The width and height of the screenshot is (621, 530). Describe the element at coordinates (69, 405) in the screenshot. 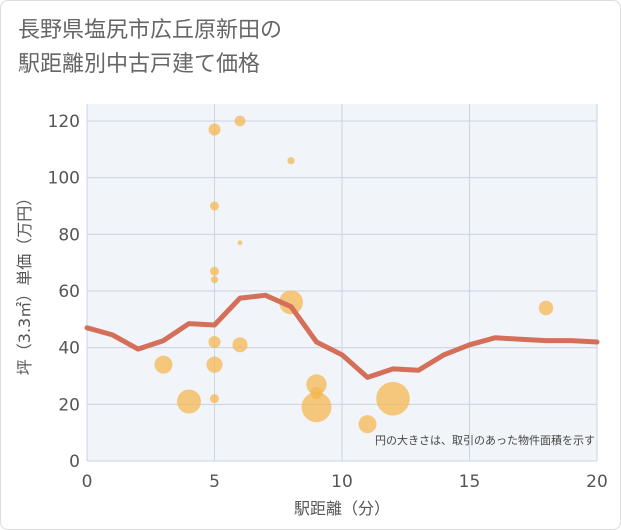

I see `y-tick-label: 20` at that location.